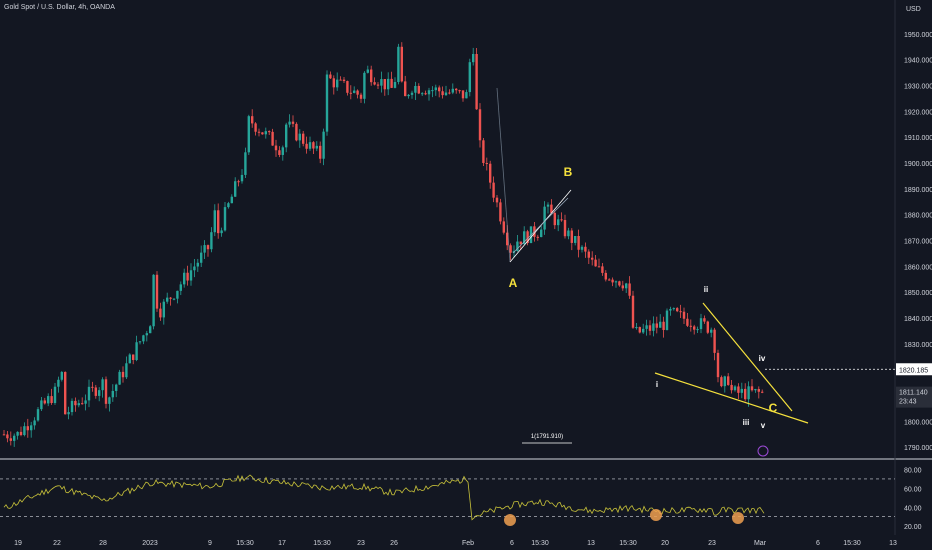  What do you see at coordinates (18, 543) in the screenshot?
I see `x-tick-label: 19` at bounding box center [18, 543].